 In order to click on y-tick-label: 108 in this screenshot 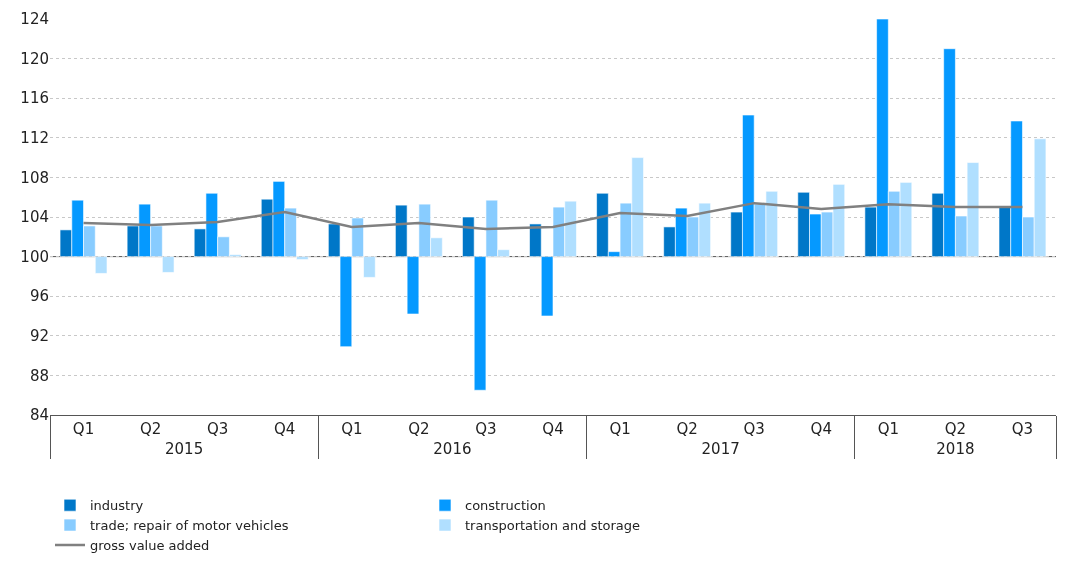, I will do `click(34, 177)`.